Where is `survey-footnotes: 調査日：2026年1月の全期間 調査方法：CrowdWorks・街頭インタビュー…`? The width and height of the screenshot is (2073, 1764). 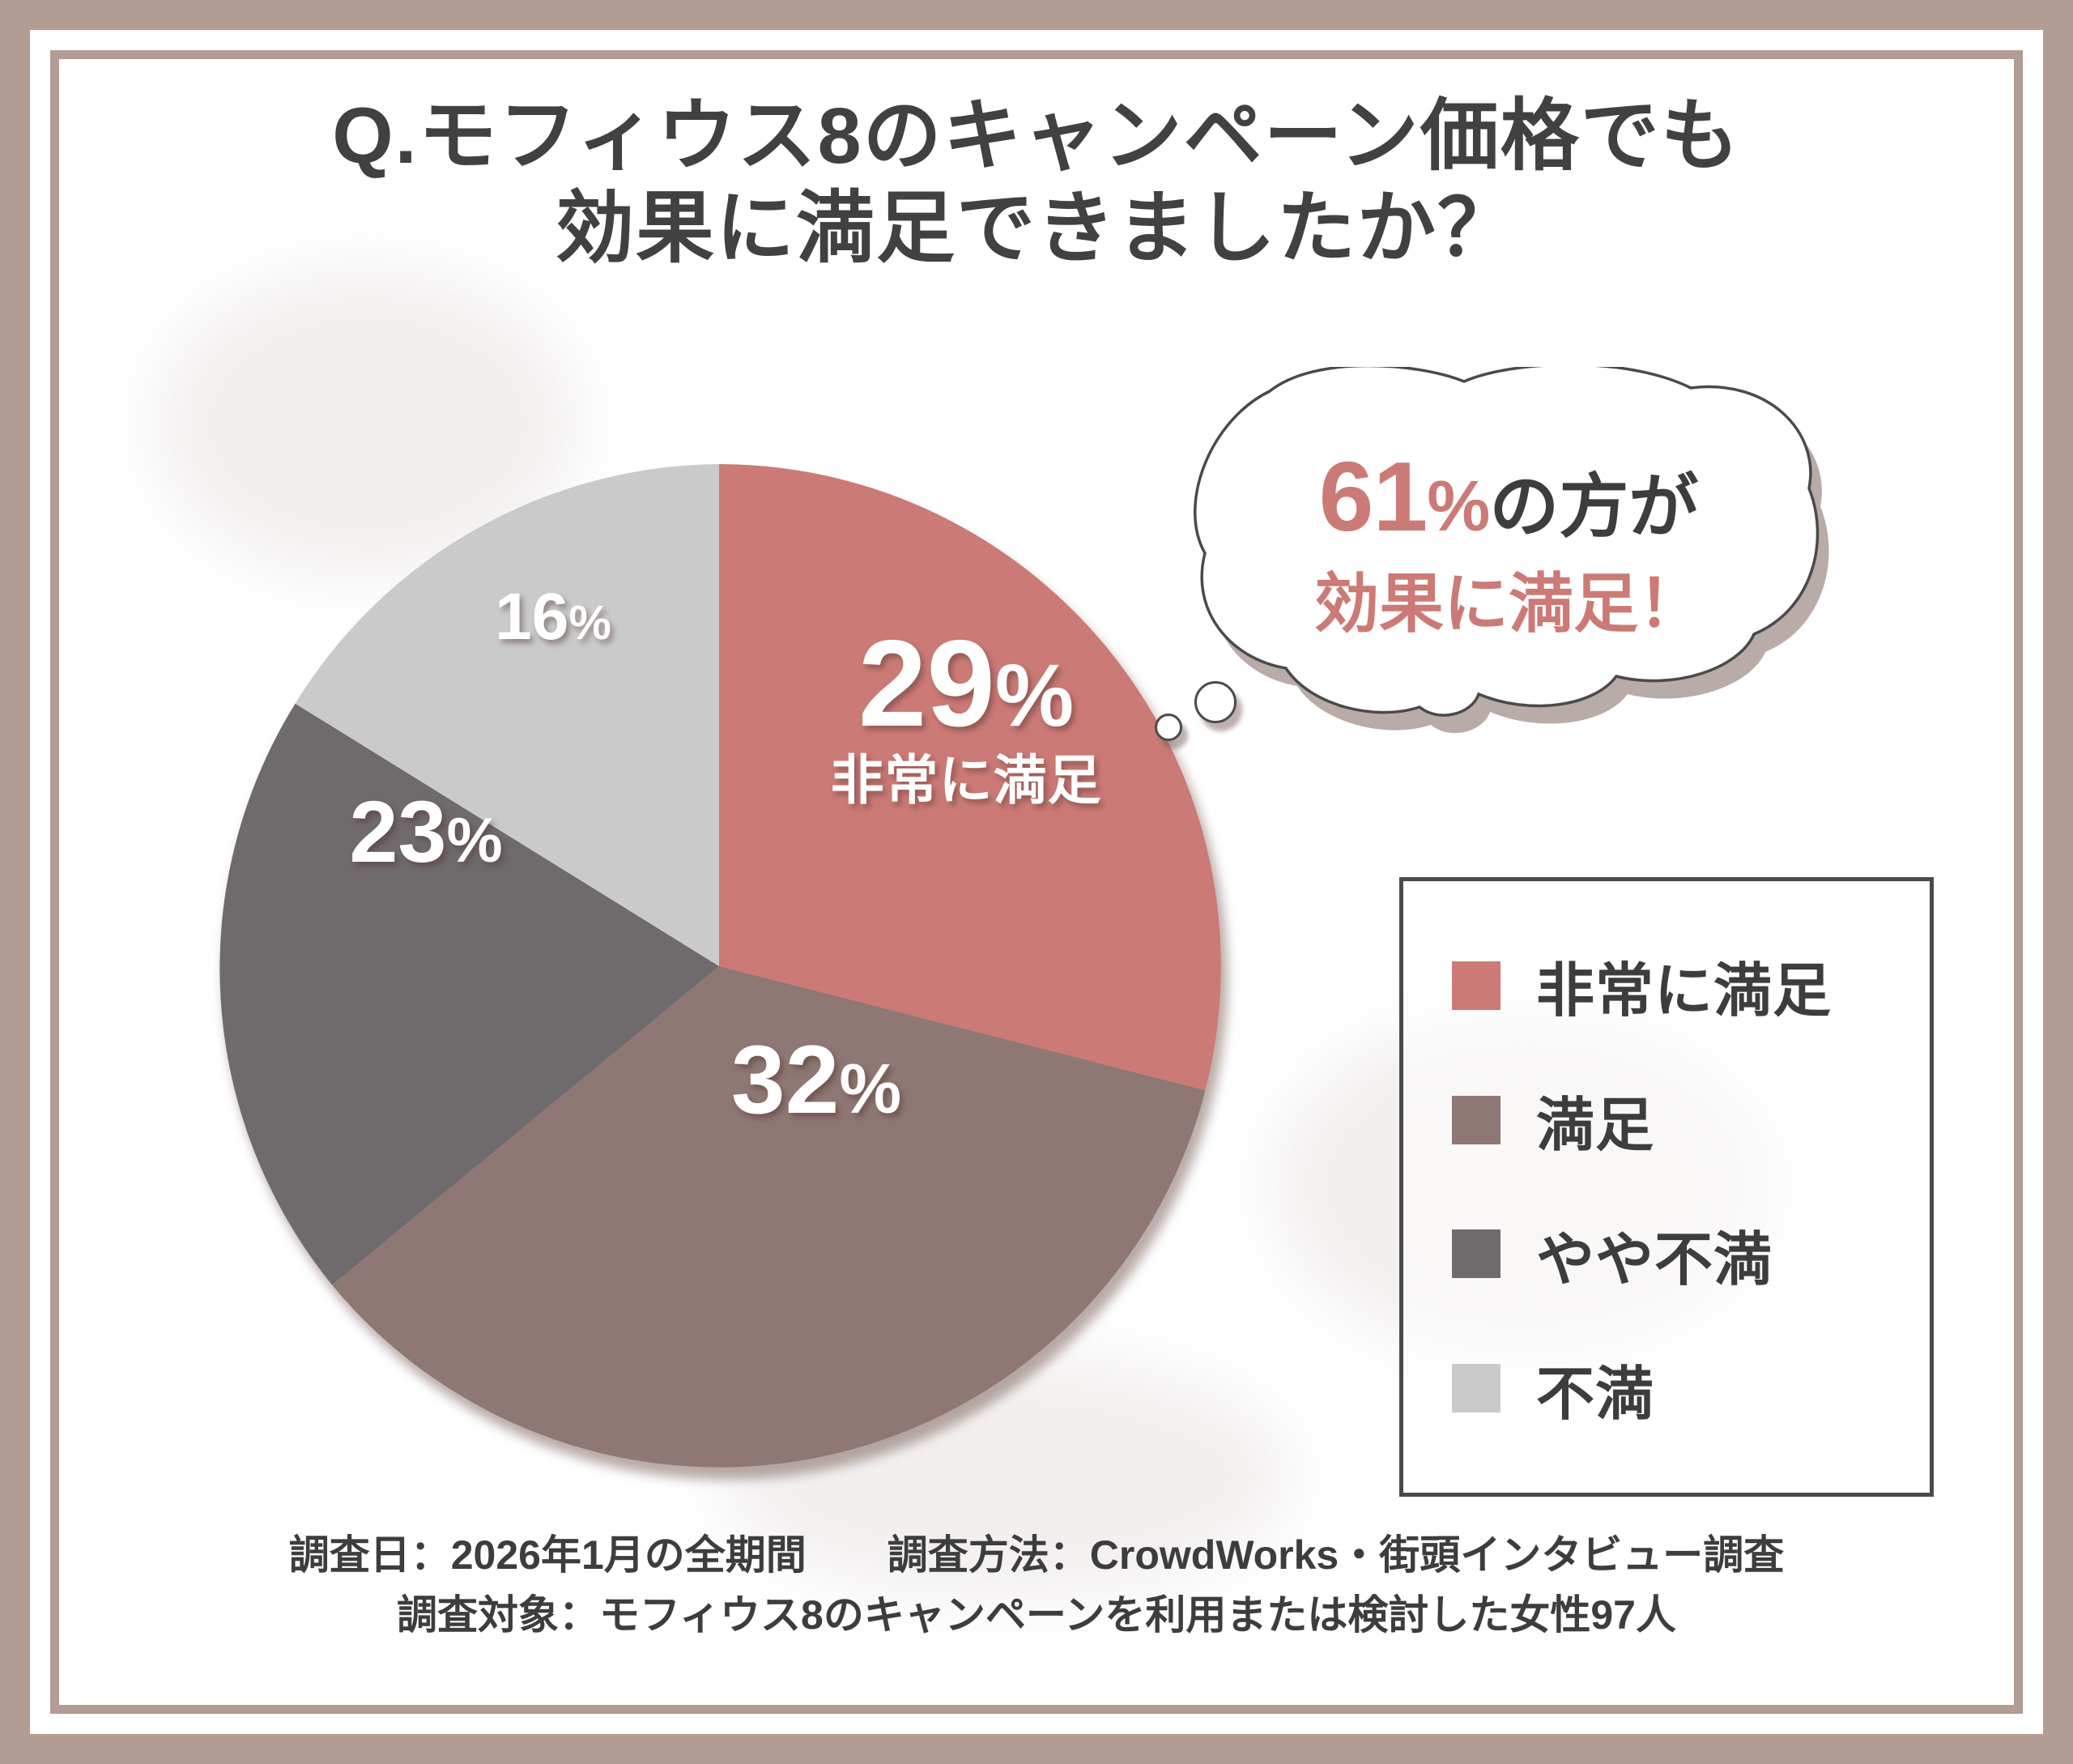 survey-footnotes: 調査日：2026年1月の全期間 調査方法：CrowdWorks・街頭インタビュー… is located at coordinates (1036, 1585).